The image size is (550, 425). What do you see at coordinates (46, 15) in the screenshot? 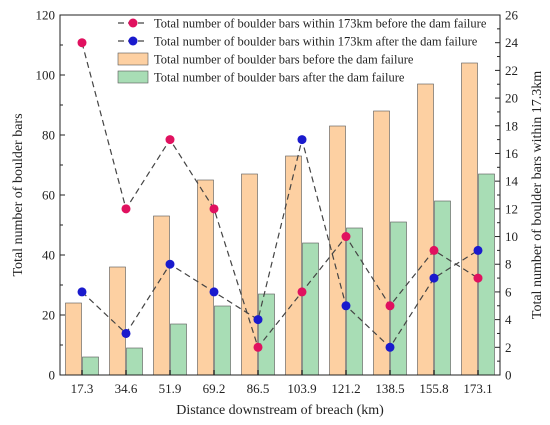
I see `y-left-tick-label-120: 120` at bounding box center [46, 15].